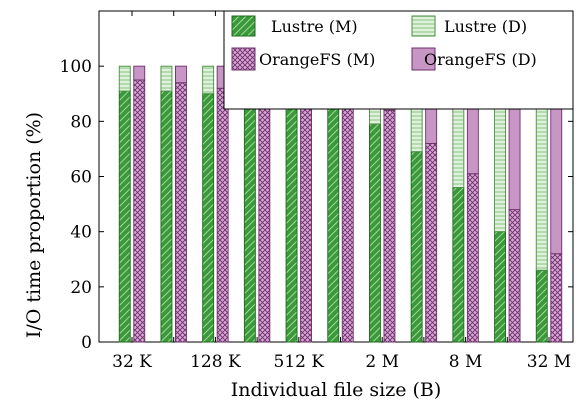  What do you see at coordinates (382, 362) in the screenshot?
I see `x-tick-label: 2 M` at bounding box center [382, 362].